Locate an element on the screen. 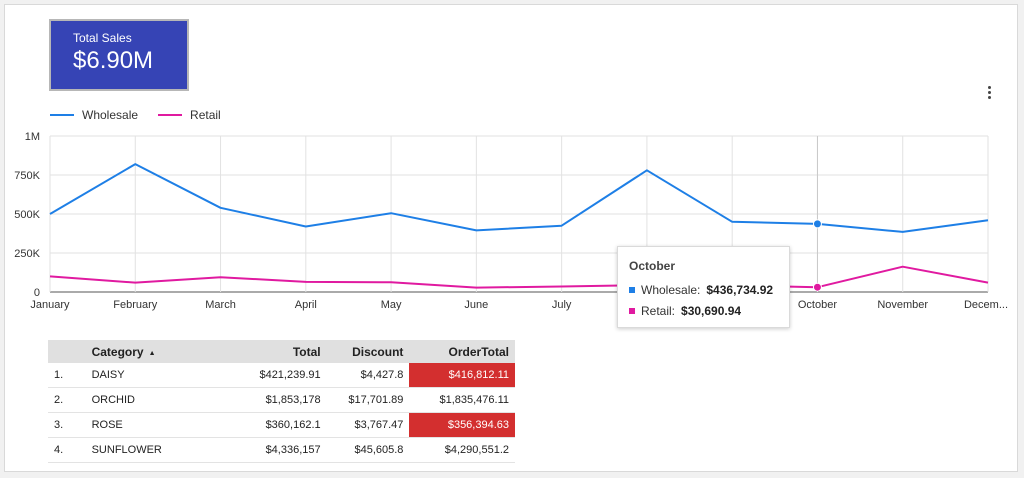  legend-item-wholesale: Wholesale is located at coordinates (94, 115).